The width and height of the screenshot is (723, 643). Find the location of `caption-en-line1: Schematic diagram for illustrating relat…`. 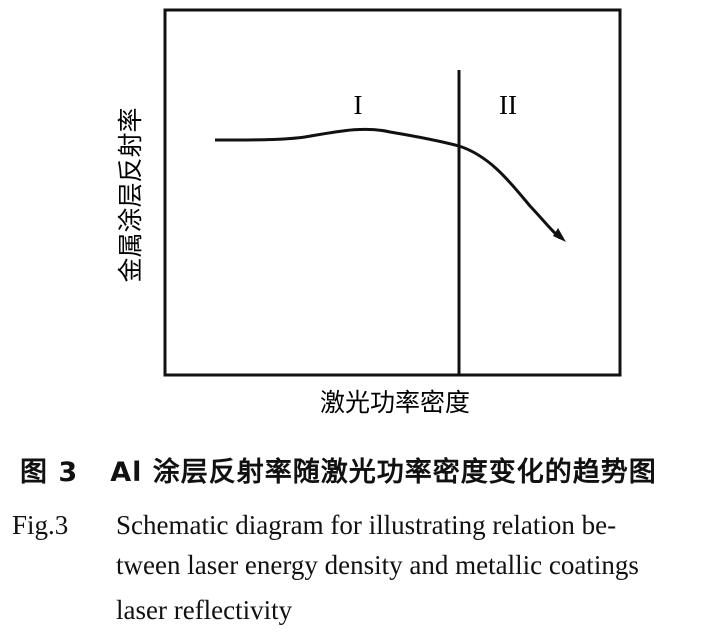

caption-en-line1: Schematic diagram for illustrating relat… is located at coordinates (366, 525).